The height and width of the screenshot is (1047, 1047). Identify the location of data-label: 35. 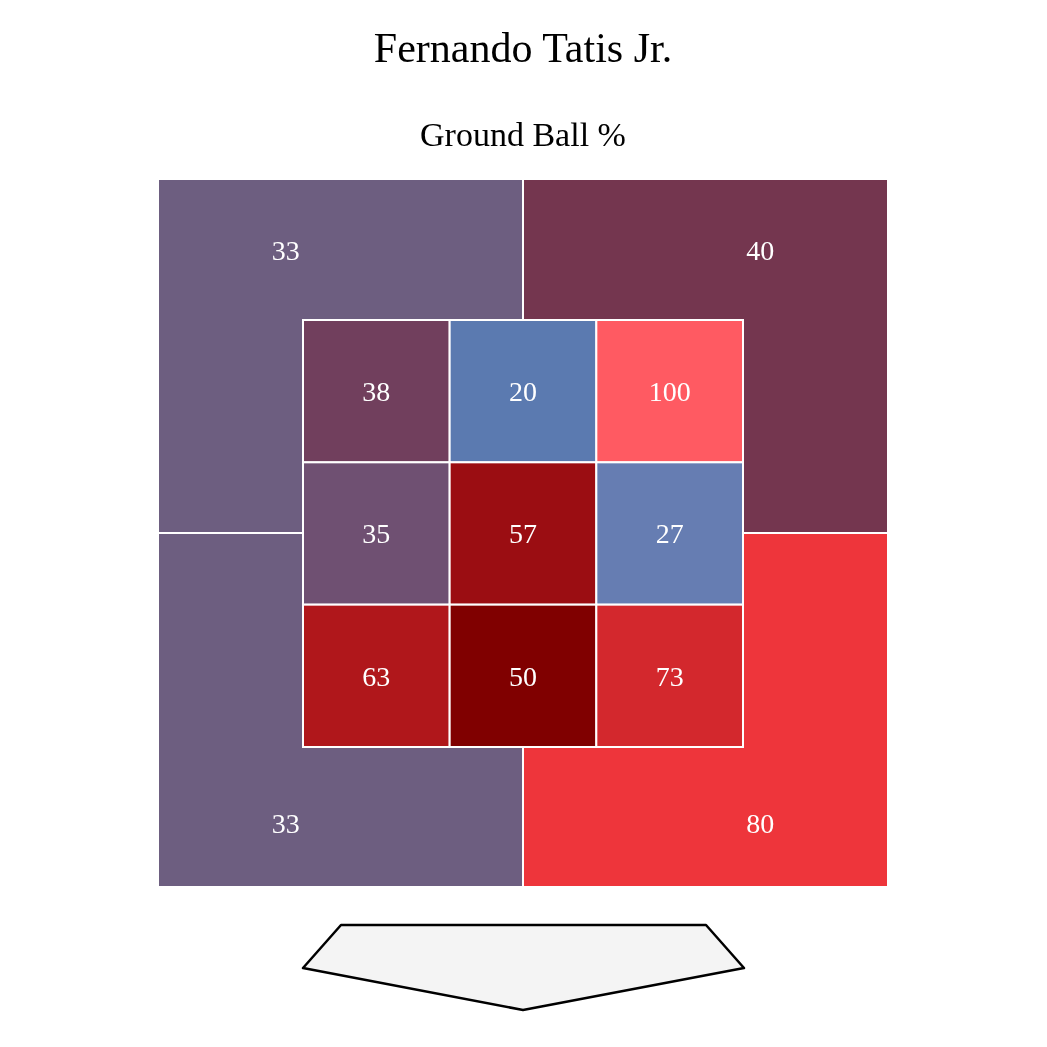
(376, 534).